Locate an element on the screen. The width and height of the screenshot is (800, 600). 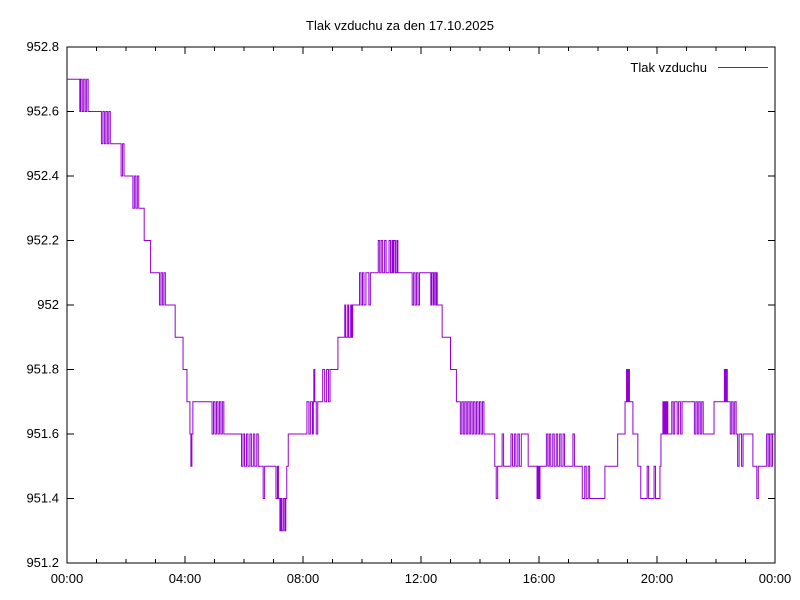
y-tick-label: 952.6 is located at coordinates (42, 111).